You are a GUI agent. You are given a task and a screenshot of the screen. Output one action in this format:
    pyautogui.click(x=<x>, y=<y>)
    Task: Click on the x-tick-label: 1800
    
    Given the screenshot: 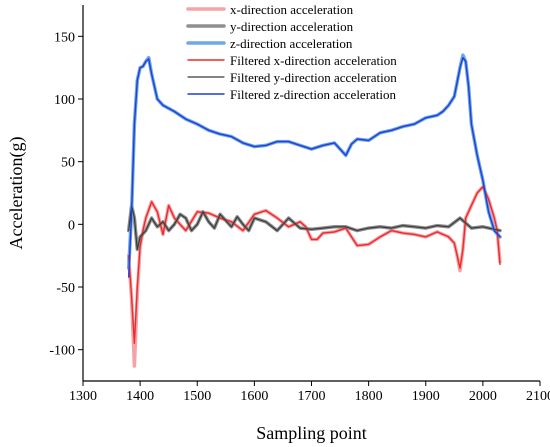 What is the action you would take?
    pyautogui.click(x=369, y=396)
    